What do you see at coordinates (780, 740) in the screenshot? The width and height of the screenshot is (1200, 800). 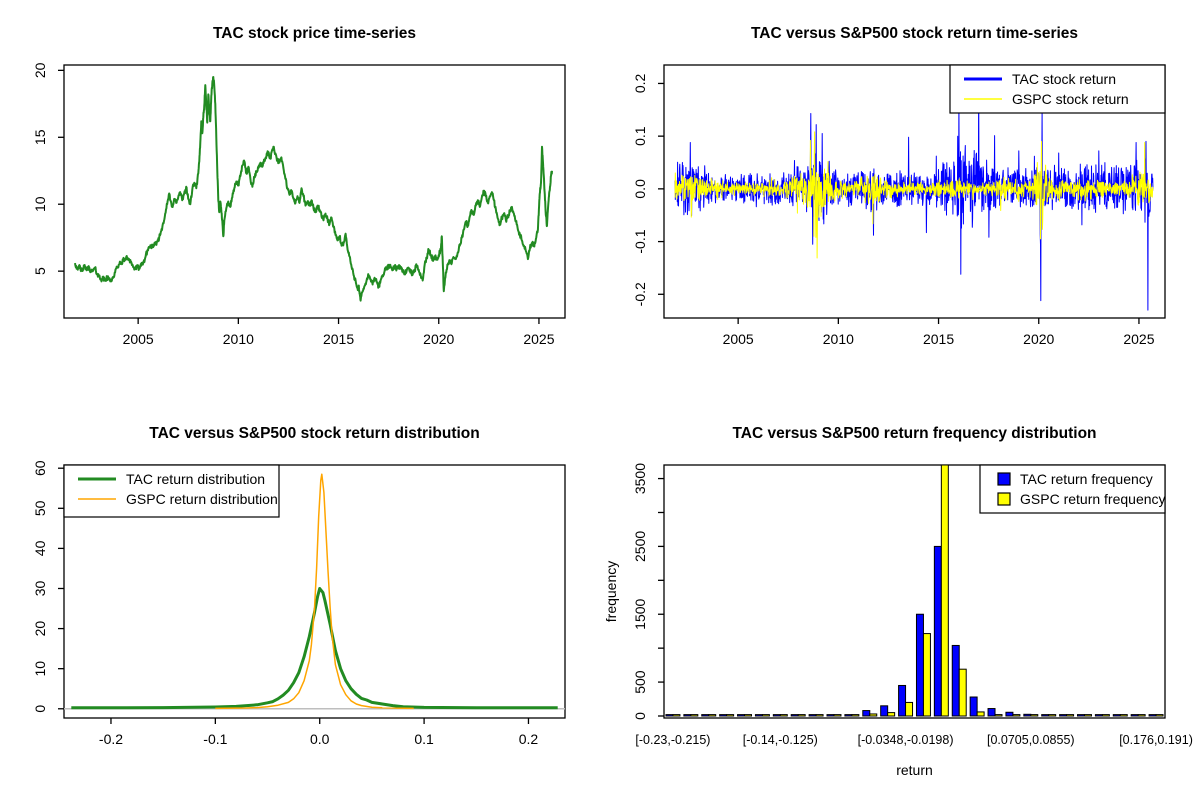 I see `bin-label: [-0.14,-0.125)` at bounding box center [780, 740].